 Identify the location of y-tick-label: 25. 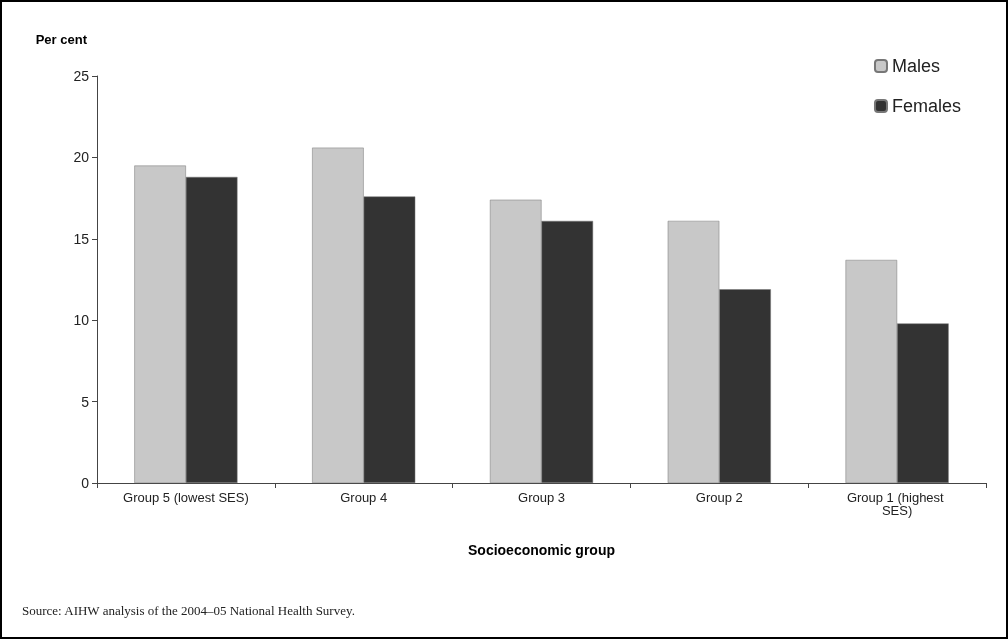
(81, 76).